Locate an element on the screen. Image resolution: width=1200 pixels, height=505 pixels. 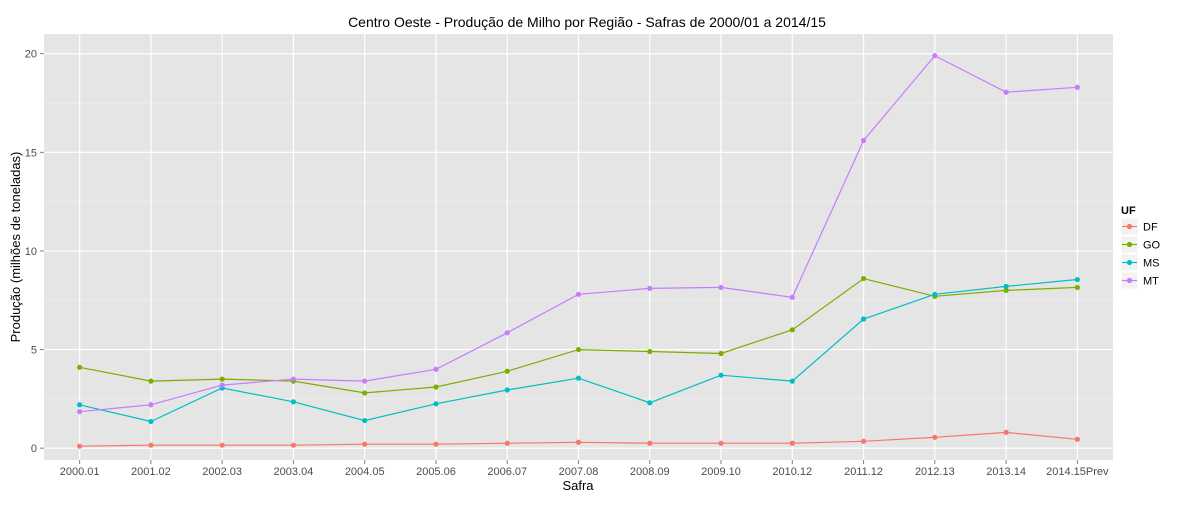
x-tick-label: 2013.14 is located at coordinates (1006, 472).